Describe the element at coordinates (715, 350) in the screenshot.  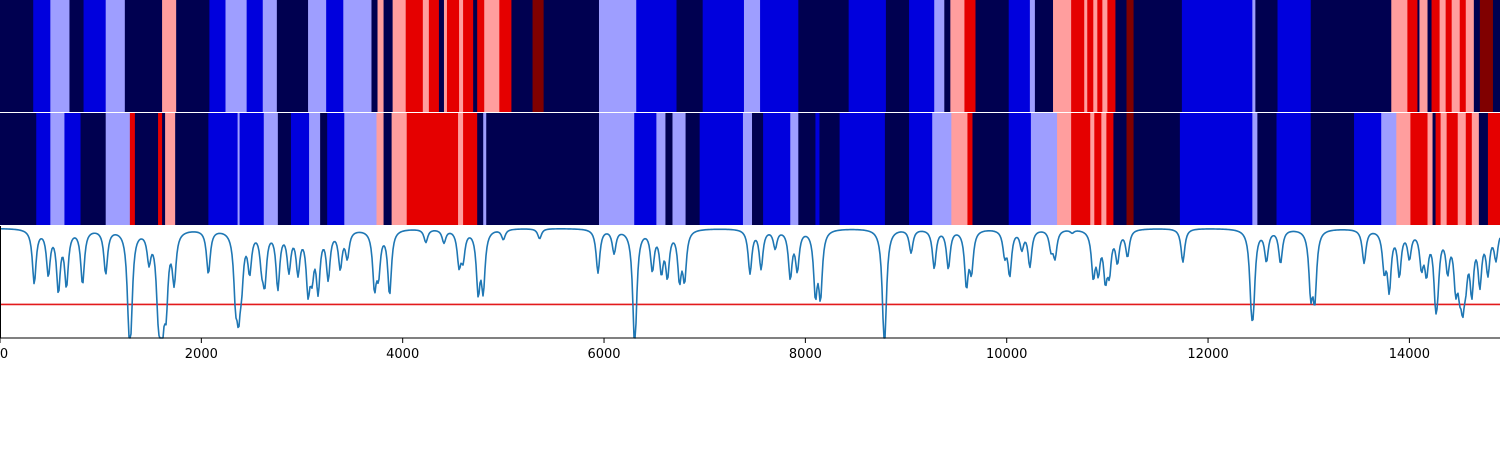
I see `x-axis: 0 2000 4000 6000 8000 10000 12000 14000` at that location.